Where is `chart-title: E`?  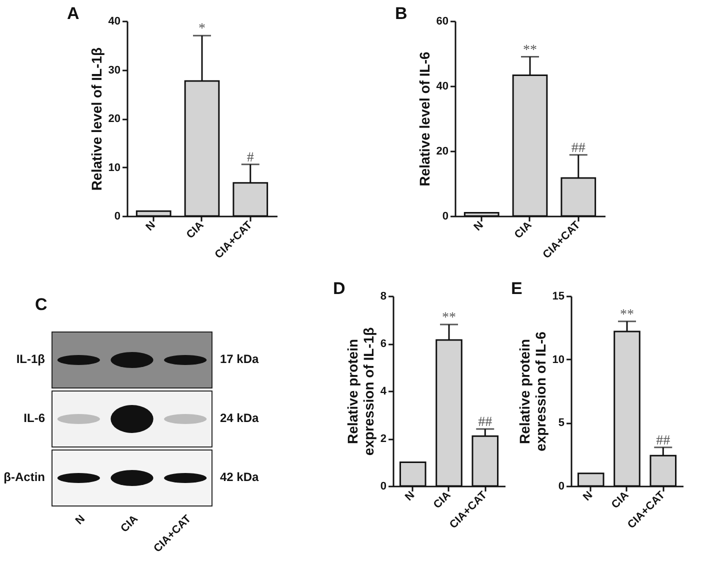 chart-title: E is located at coordinates (516, 288).